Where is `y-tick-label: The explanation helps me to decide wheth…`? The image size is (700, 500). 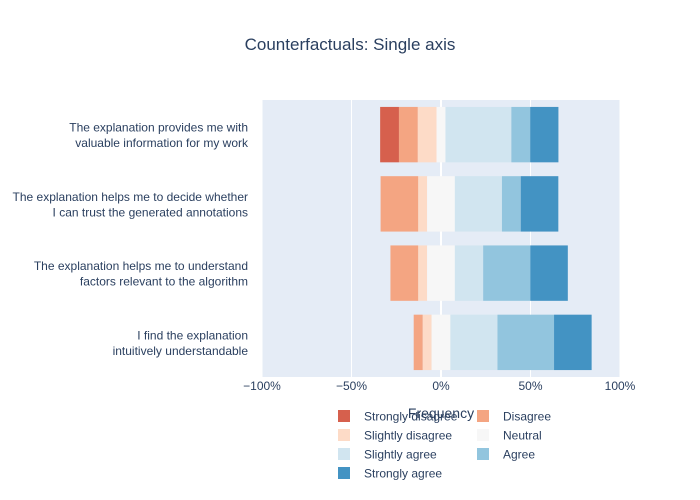
y-tick-label: The explanation helps me to decide wheth… is located at coordinates (130, 205).